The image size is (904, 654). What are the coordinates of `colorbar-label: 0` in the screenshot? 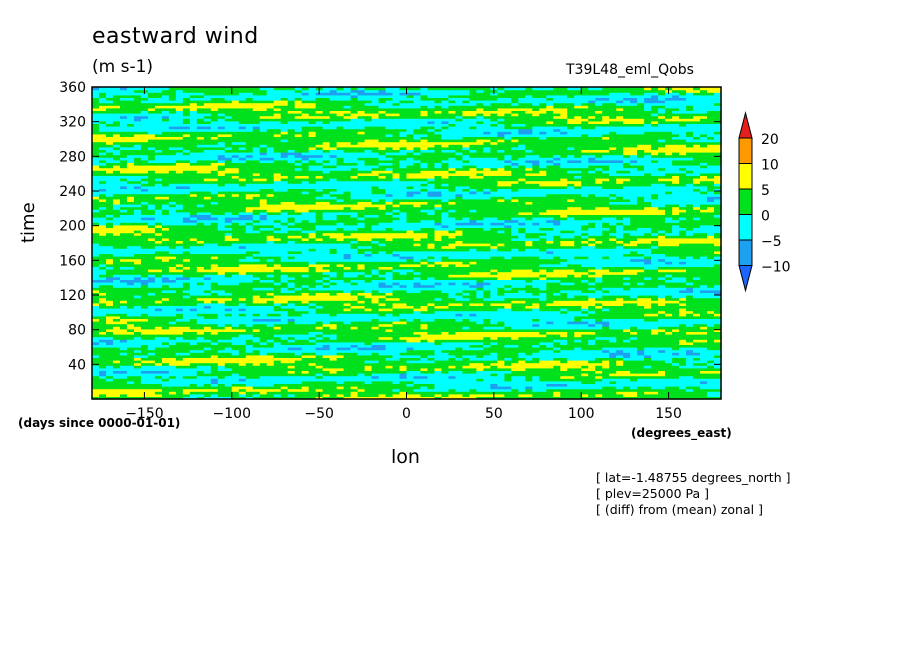 It's located at (765, 217).